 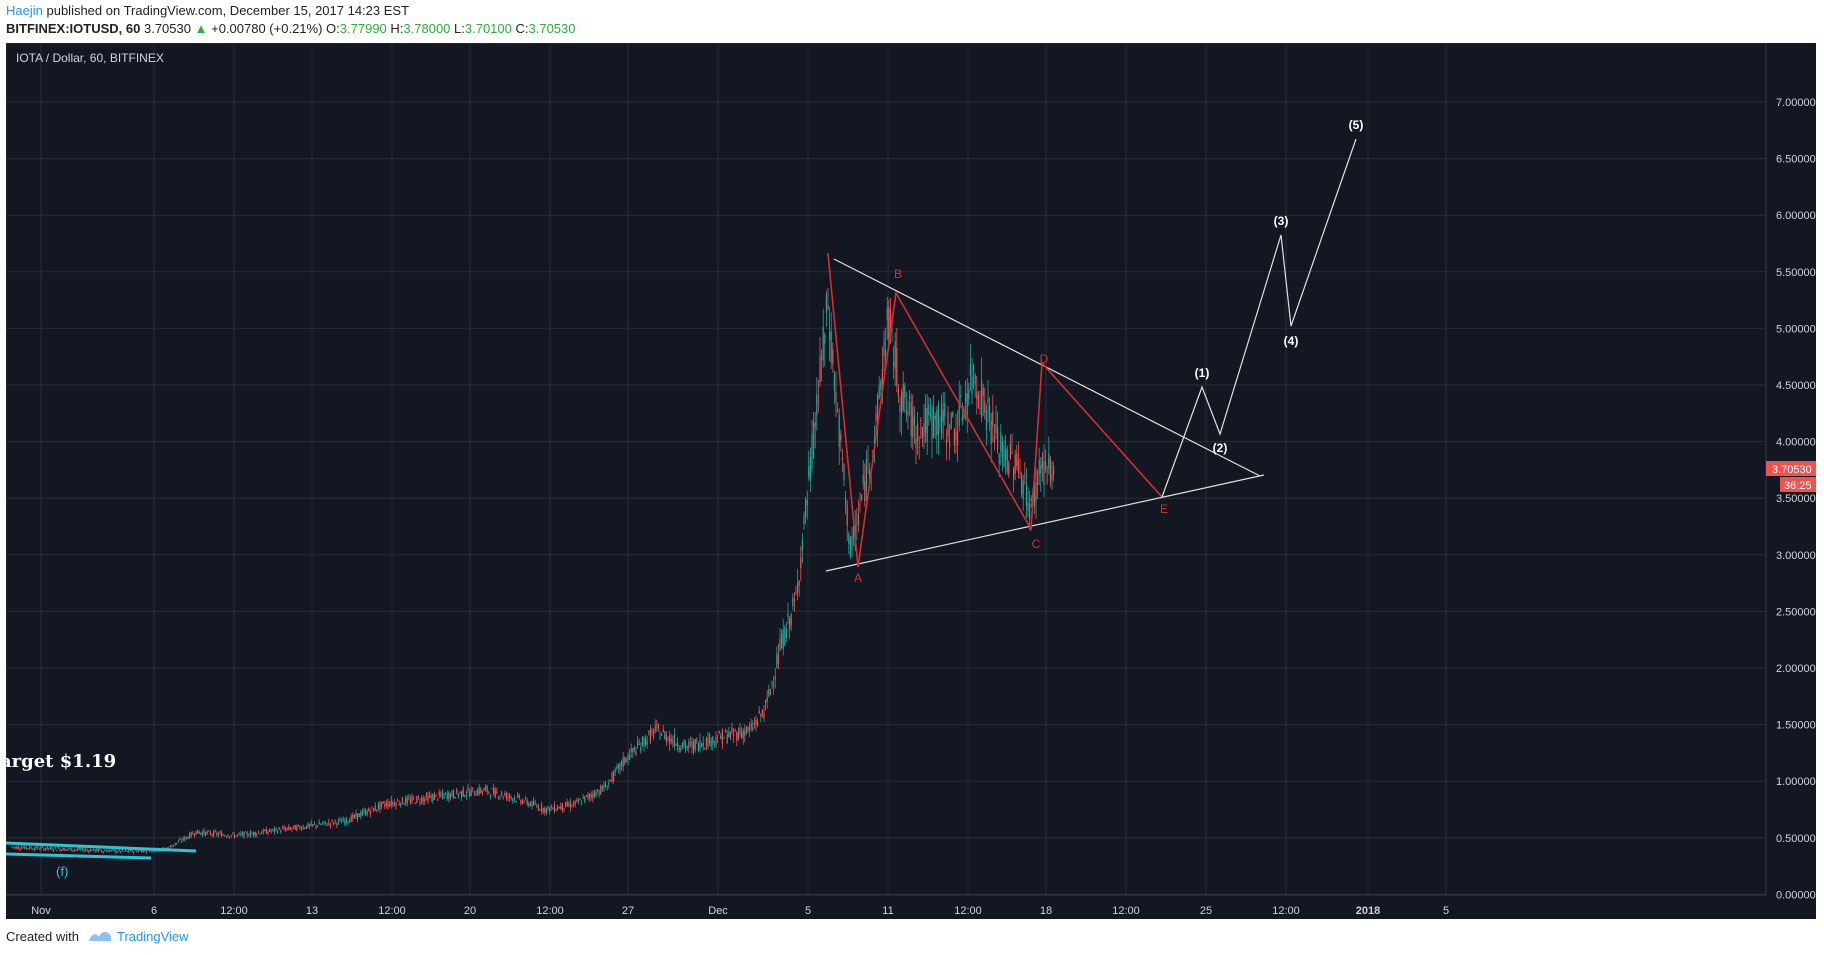 I want to click on tradingview-link: TradingView, so click(x=152, y=936).